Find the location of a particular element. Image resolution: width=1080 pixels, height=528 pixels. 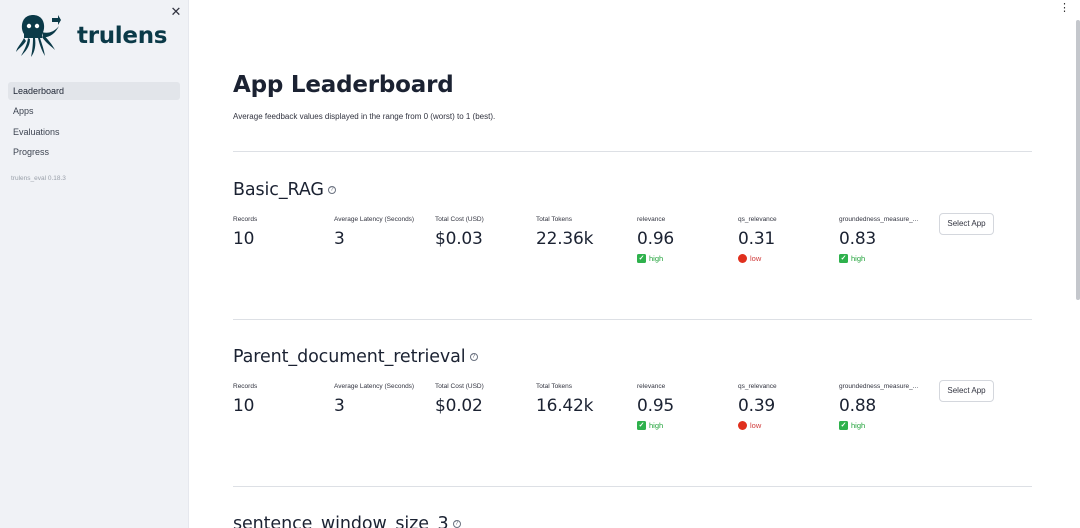

brand-logo: trulens is located at coordinates (91, 36).